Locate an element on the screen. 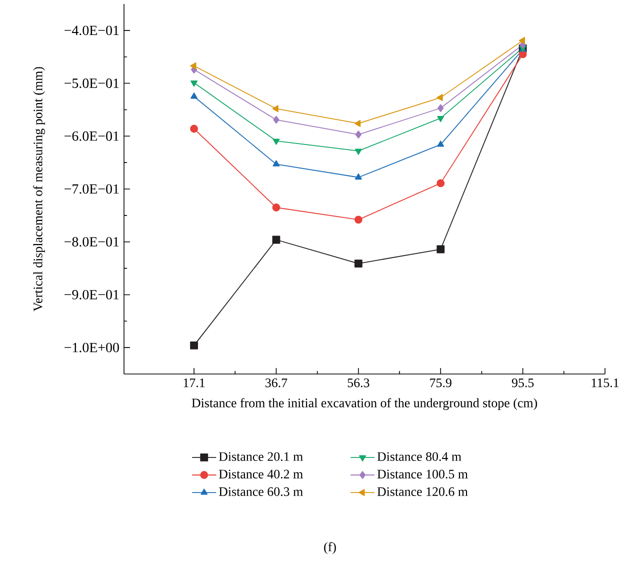 The image size is (633, 562). text: (f) is located at coordinates (330, 548).